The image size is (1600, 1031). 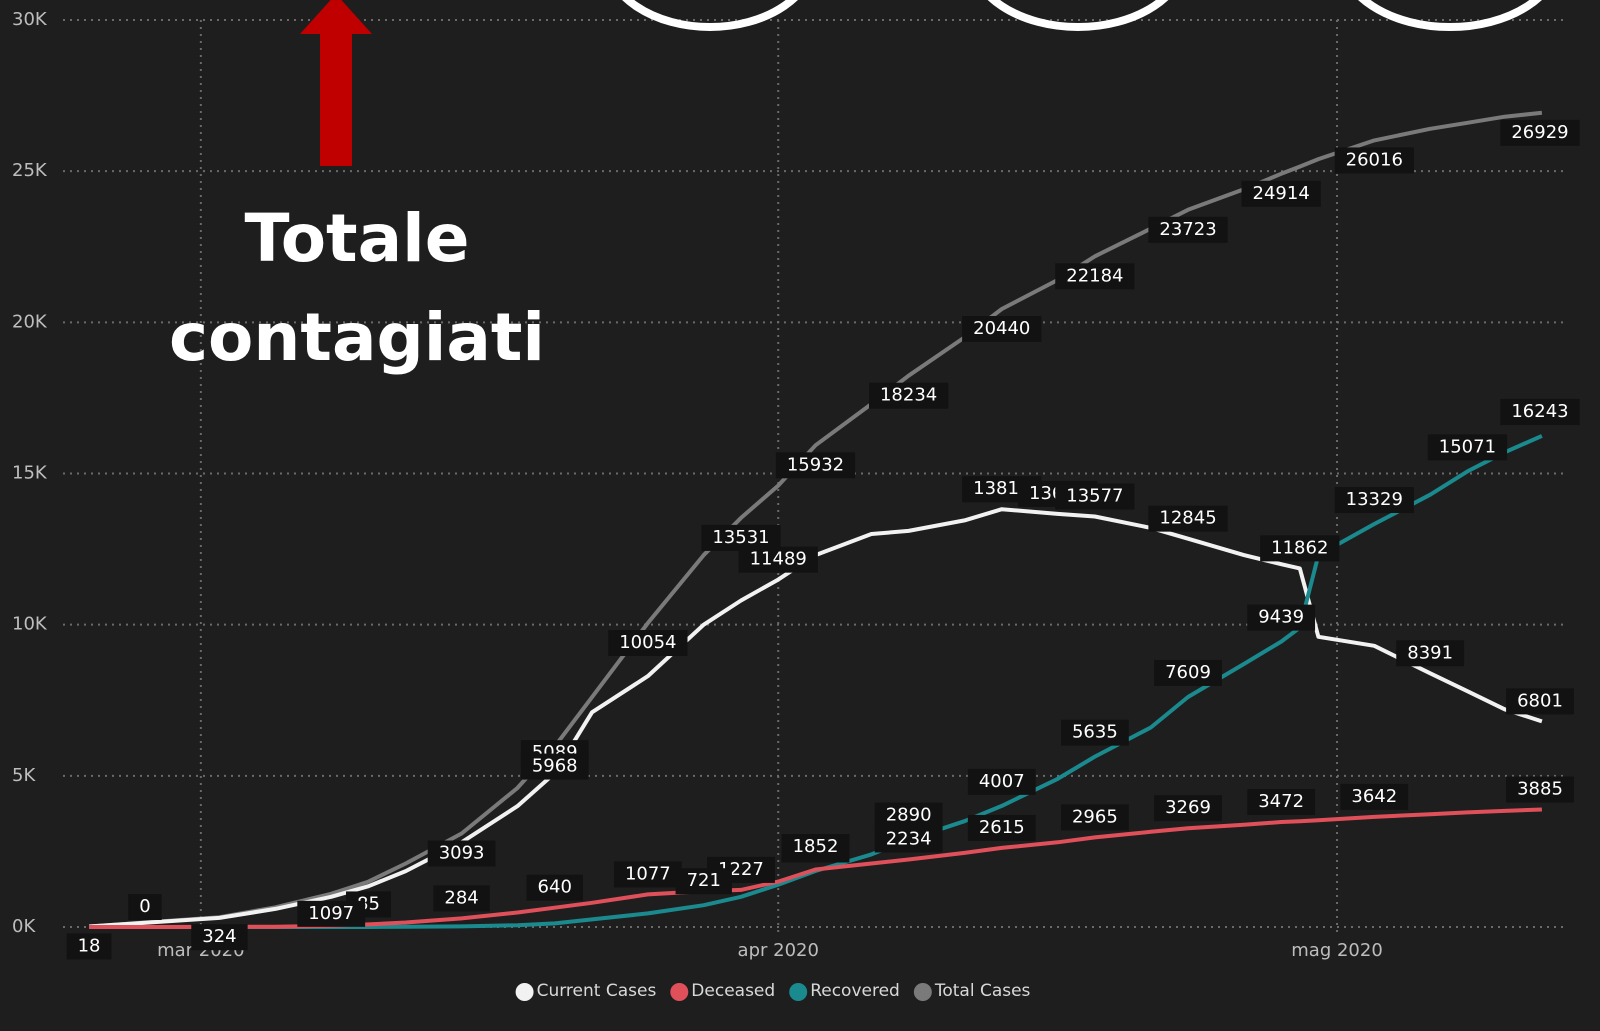 I want to click on data-label-text: 2965, so click(x=1095, y=816).